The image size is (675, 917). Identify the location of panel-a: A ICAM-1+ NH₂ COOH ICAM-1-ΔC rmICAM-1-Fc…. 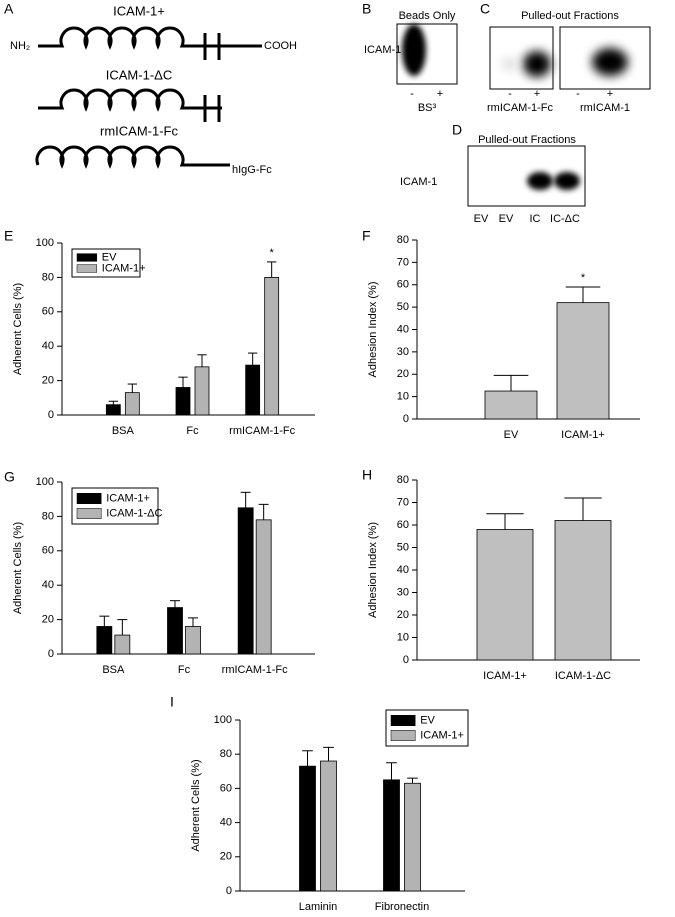
(150, 88).